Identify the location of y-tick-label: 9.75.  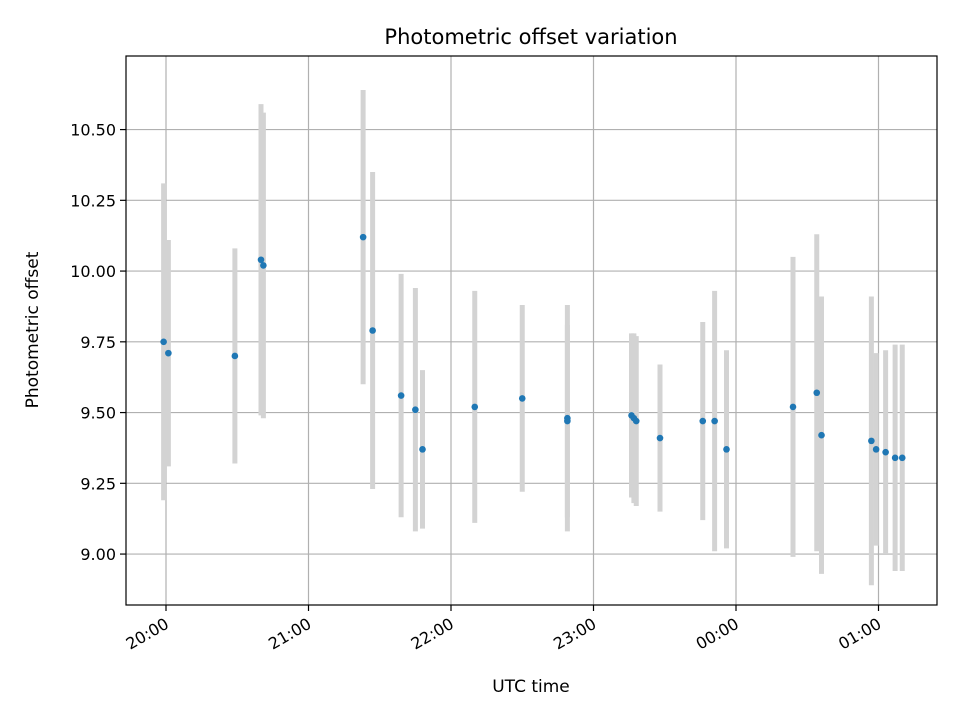
(98, 342).